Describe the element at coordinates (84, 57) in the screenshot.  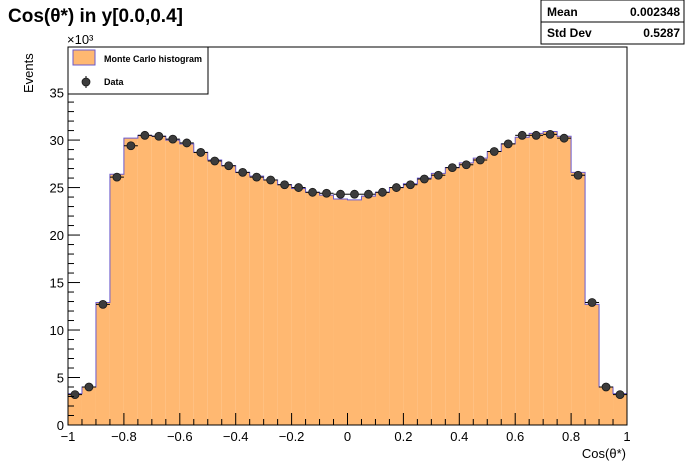
I see `legend-mc-swatch` at that location.